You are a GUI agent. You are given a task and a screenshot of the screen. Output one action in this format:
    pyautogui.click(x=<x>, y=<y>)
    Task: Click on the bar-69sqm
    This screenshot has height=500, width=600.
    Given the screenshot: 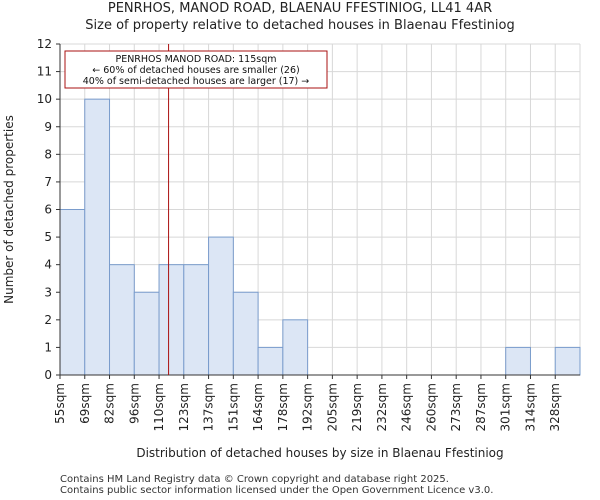 What is the action you would take?
    pyautogui.click(x=97, y=237)
    